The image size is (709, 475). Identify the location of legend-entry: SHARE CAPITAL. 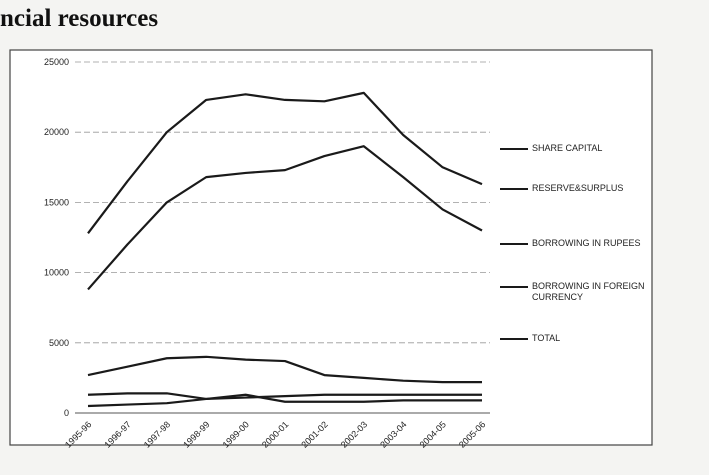
(586, 148).